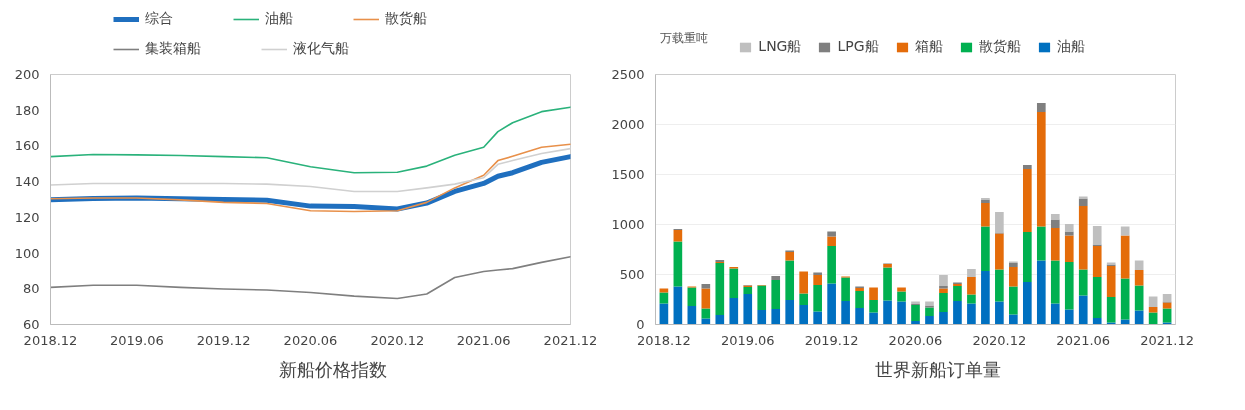 This screenshot has height=410, width=1245. I want to click on legend-label: 箱船, so click(928, 47).